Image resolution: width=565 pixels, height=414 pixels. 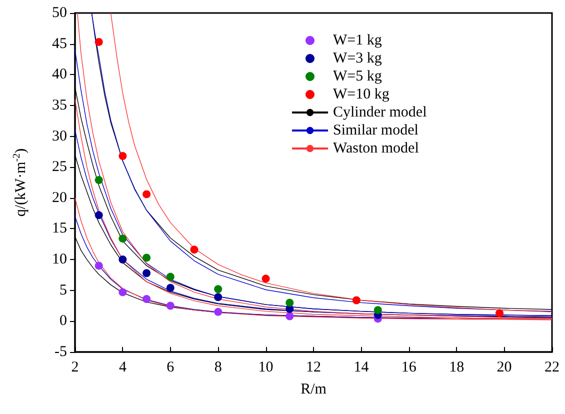 What do you see at coordinates (362, 368) in the screenshot?
I see `x-tick-label: 14` at bounding box center [362, 368].